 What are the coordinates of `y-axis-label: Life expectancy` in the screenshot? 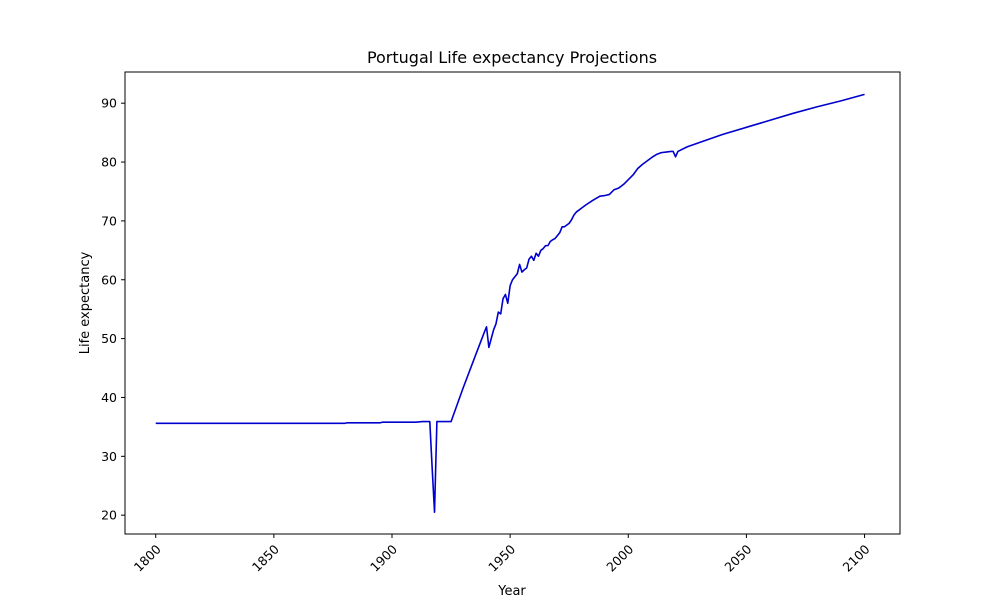 It's located at (85, 302).